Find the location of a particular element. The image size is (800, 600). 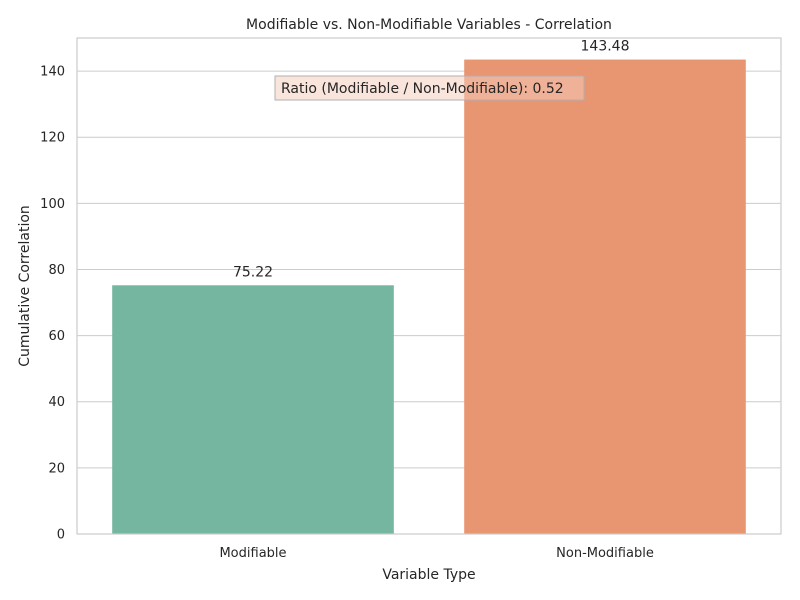

x-tick-labels: Modifiable Non-Modifiable is located at coordinates (436, 553).